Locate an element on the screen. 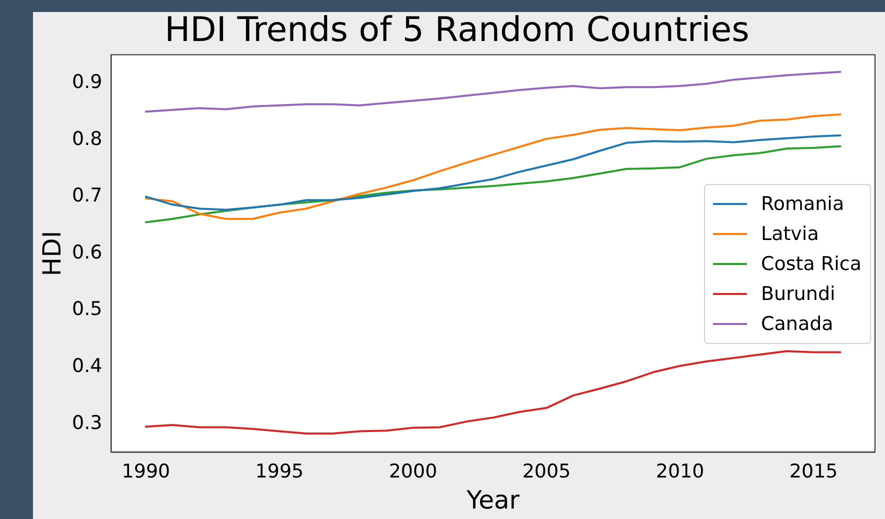  legend-label: Romania is located at coordinates (802, 203).